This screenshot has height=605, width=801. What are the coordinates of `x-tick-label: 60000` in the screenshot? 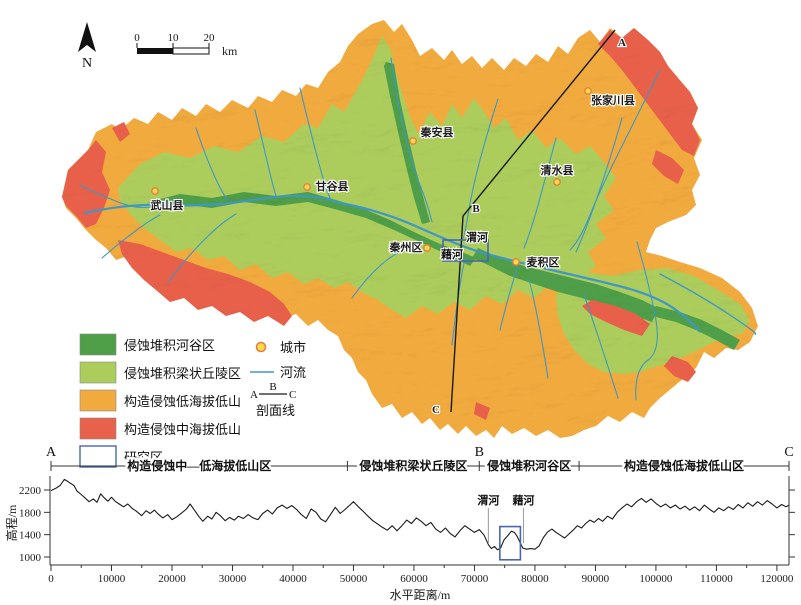 It's located at (414, 579).